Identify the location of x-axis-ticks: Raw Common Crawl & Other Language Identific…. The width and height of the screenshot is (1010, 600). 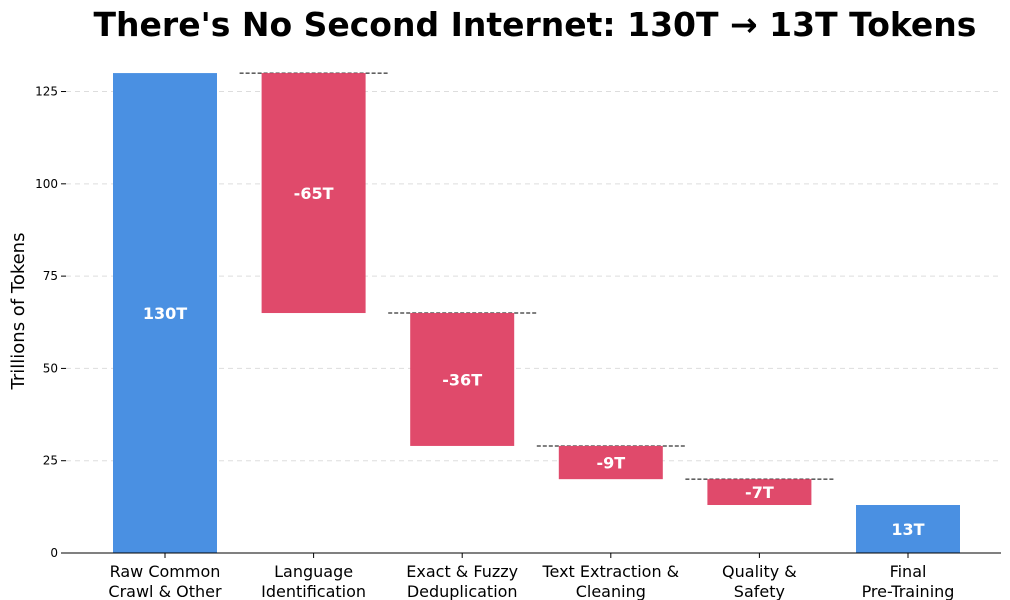
(531, 576).